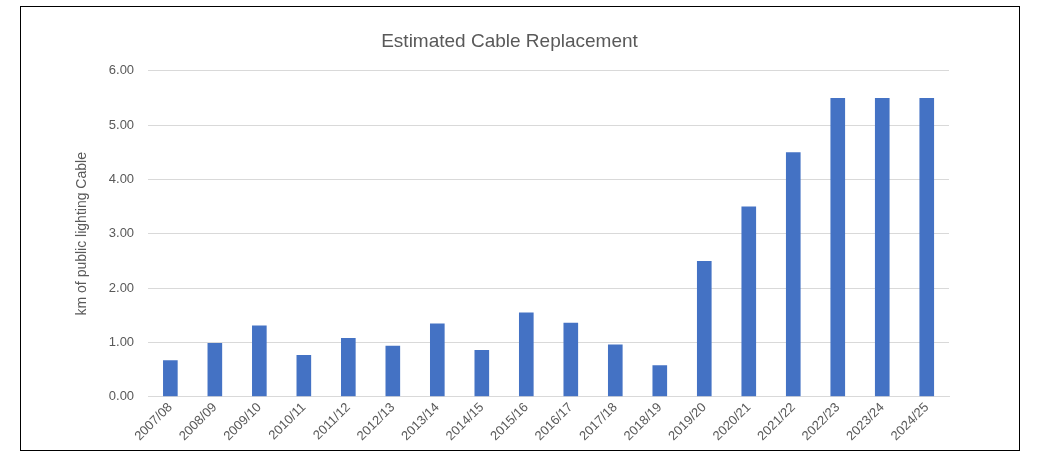  What do you see at coordinates (121, 70) in the screenshot?
I see `y-tick-label: 6.00` at bounding box center [121, 70].